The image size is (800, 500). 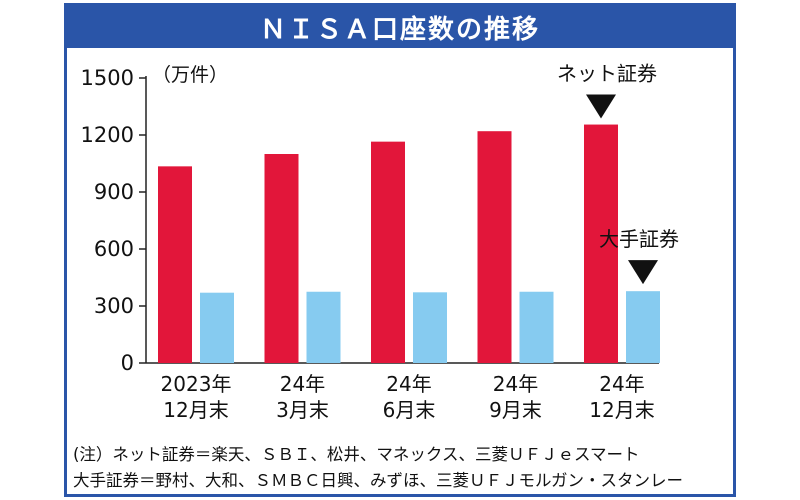 I want to click on y-tick-label: 900, so click(x=114, y=192).